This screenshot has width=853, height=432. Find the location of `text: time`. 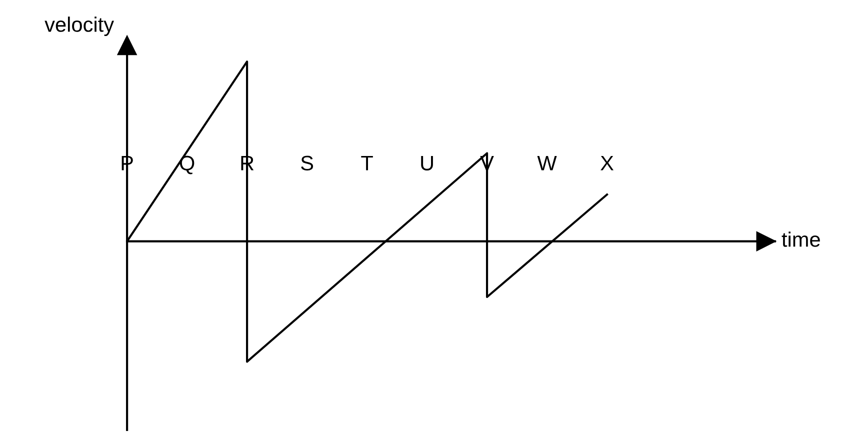

text: time is located at coordinates (801, 239).